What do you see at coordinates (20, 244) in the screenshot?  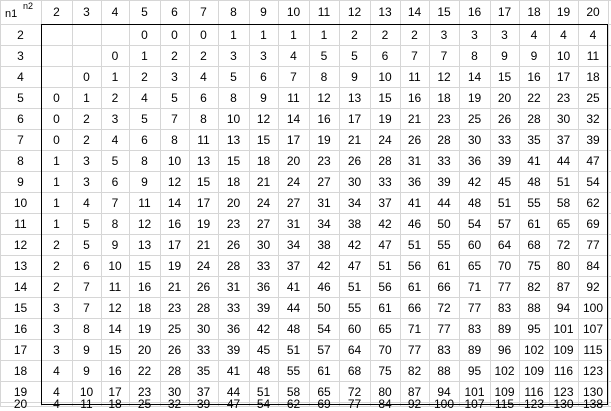 I see `row-header: 12` at bounding box center [20, 244].